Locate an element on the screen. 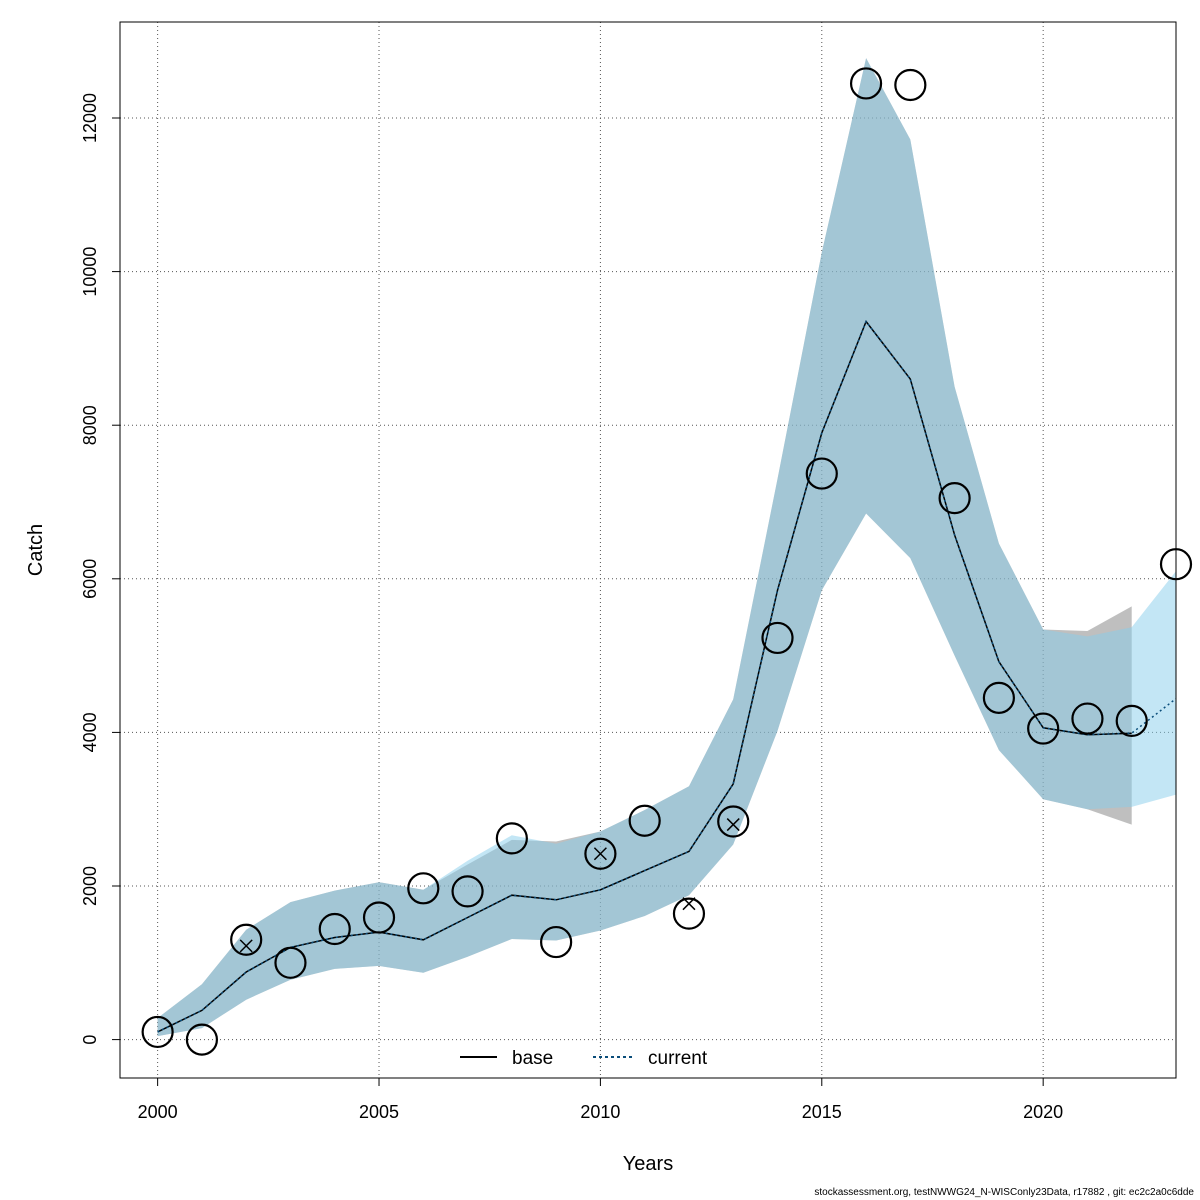 The image size is (1200, 1200). y-tick-label: 12000 is located at coordinates (90, 118).